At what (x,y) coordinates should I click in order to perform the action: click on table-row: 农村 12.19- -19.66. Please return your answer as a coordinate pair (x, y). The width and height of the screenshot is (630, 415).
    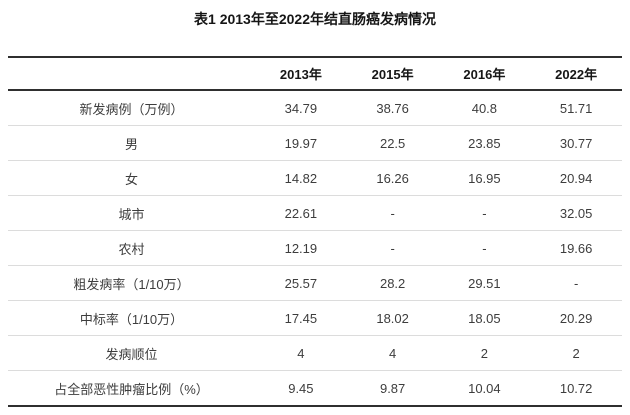
    Looking at the image, I should click on (315, 248).